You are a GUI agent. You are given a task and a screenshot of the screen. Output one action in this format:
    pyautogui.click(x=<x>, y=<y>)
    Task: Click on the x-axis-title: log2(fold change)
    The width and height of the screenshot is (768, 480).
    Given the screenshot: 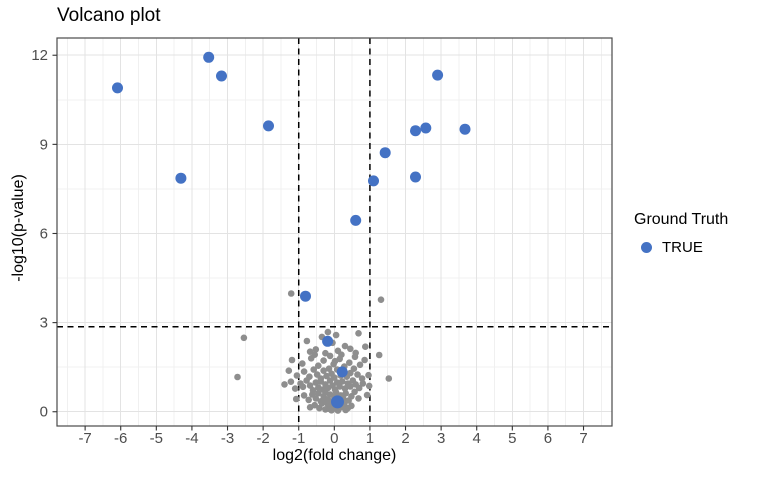 What is the action you would take?
    pyautogui.click(x=334, y=455)
    